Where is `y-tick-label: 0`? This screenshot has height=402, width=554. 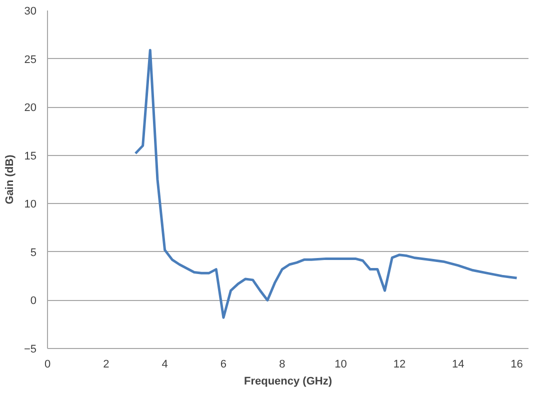
y-tick-label: 0 is located at coordinates (33, 301).